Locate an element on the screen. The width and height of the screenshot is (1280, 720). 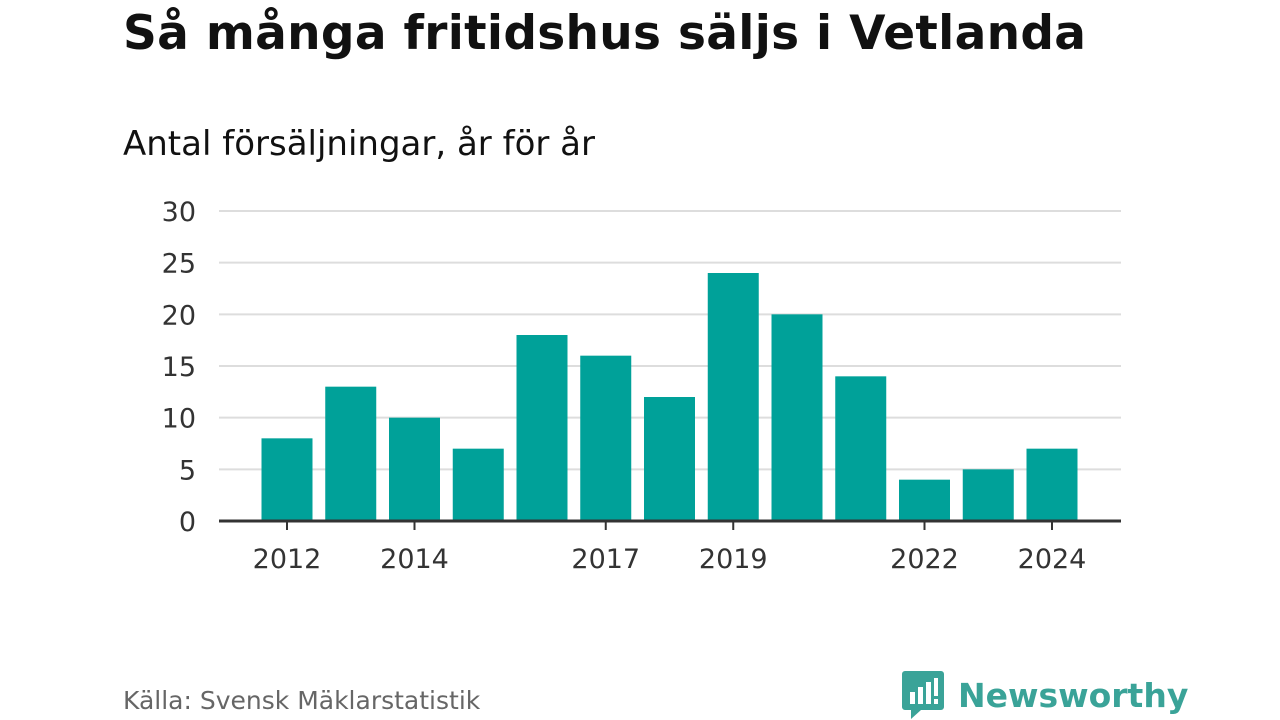
bar-2013 is located at coordinates (351, 453).